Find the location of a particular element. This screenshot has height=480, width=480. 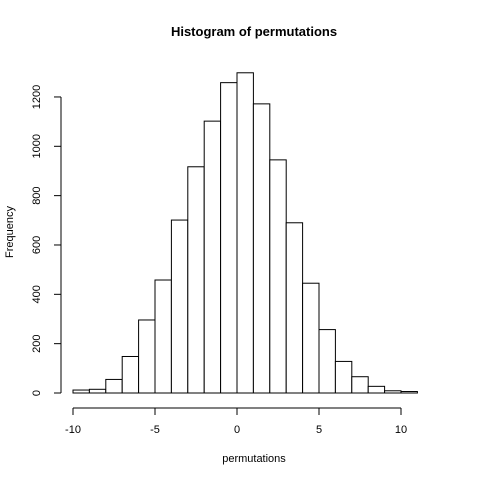

y-tick-label: 1000 is located at coordinates (37, 146).